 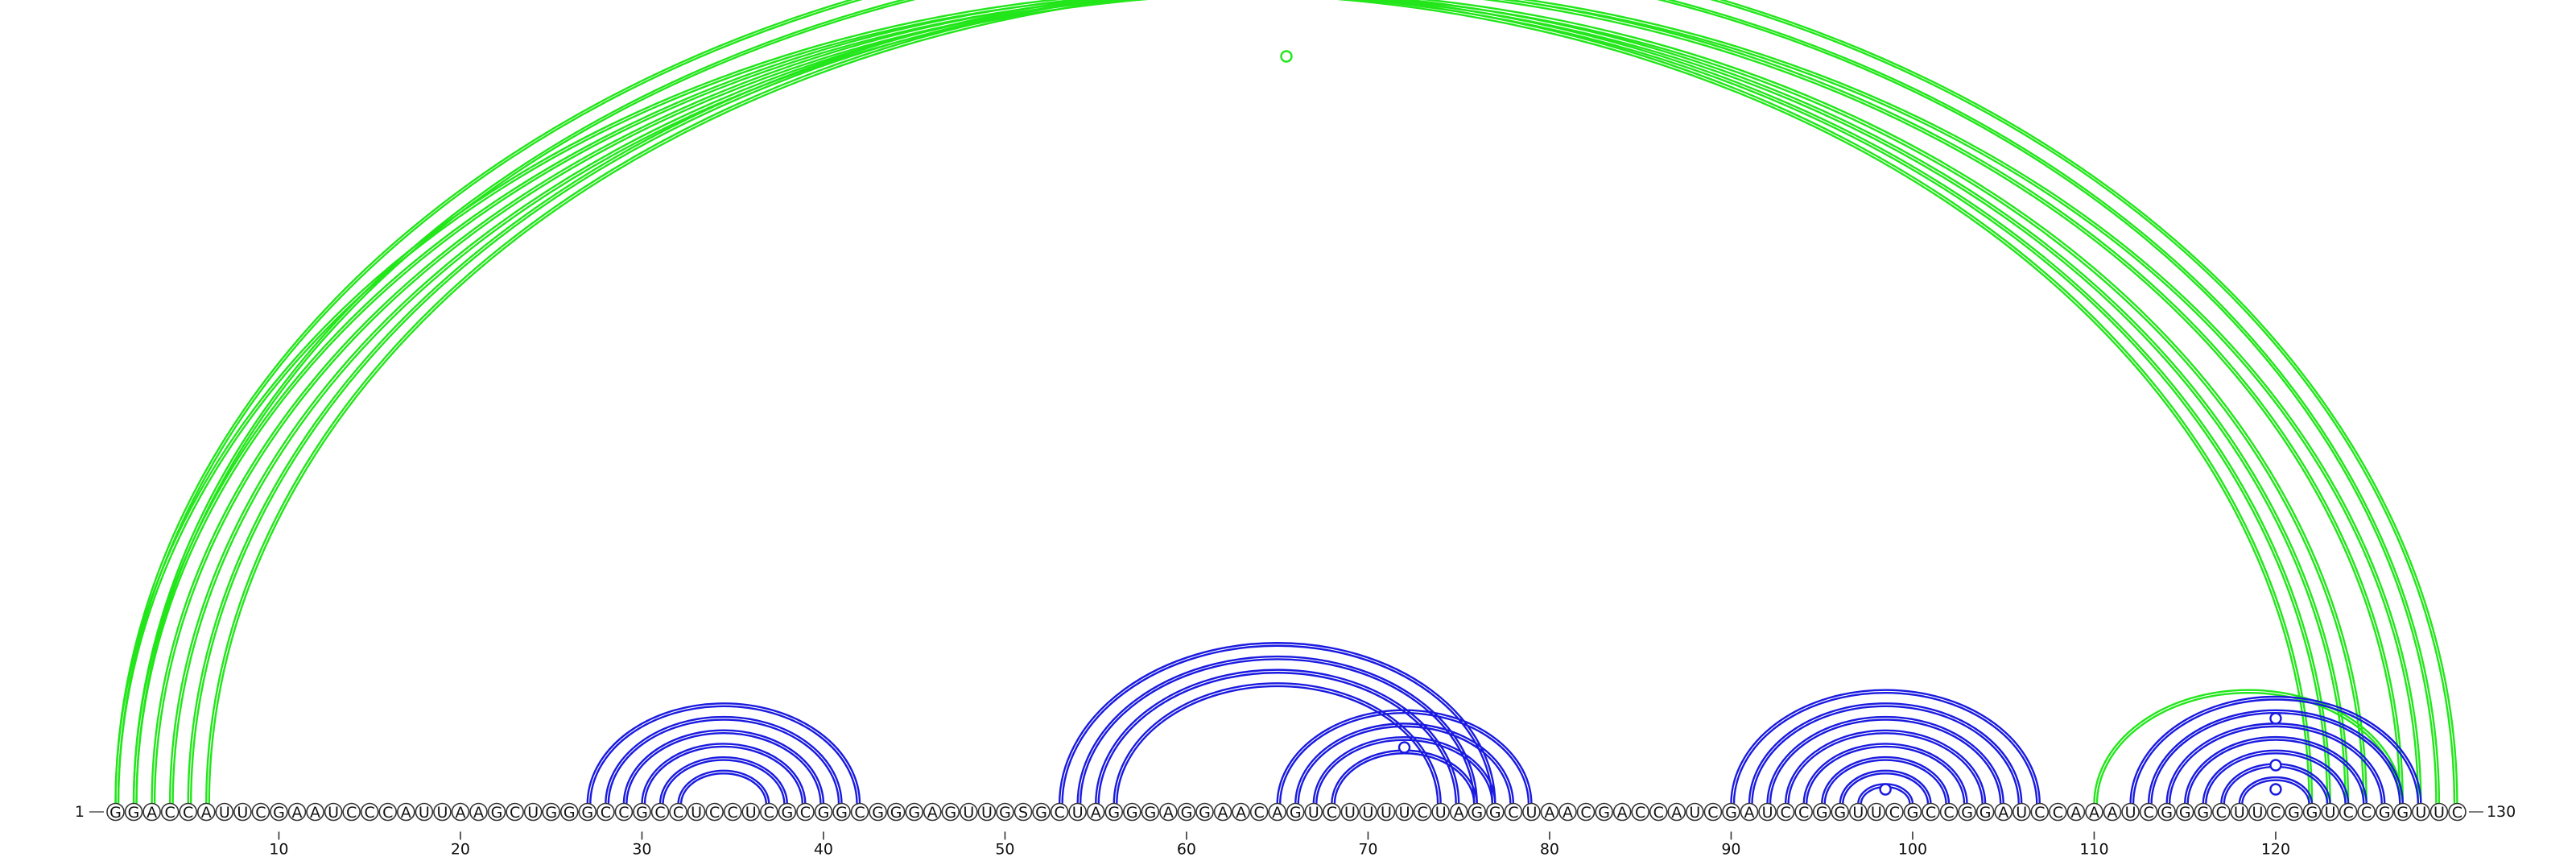 What do you see at coordinates (80, 812) in the screenshot?
I see `start-label: 1` at bounding box center [80, 812].